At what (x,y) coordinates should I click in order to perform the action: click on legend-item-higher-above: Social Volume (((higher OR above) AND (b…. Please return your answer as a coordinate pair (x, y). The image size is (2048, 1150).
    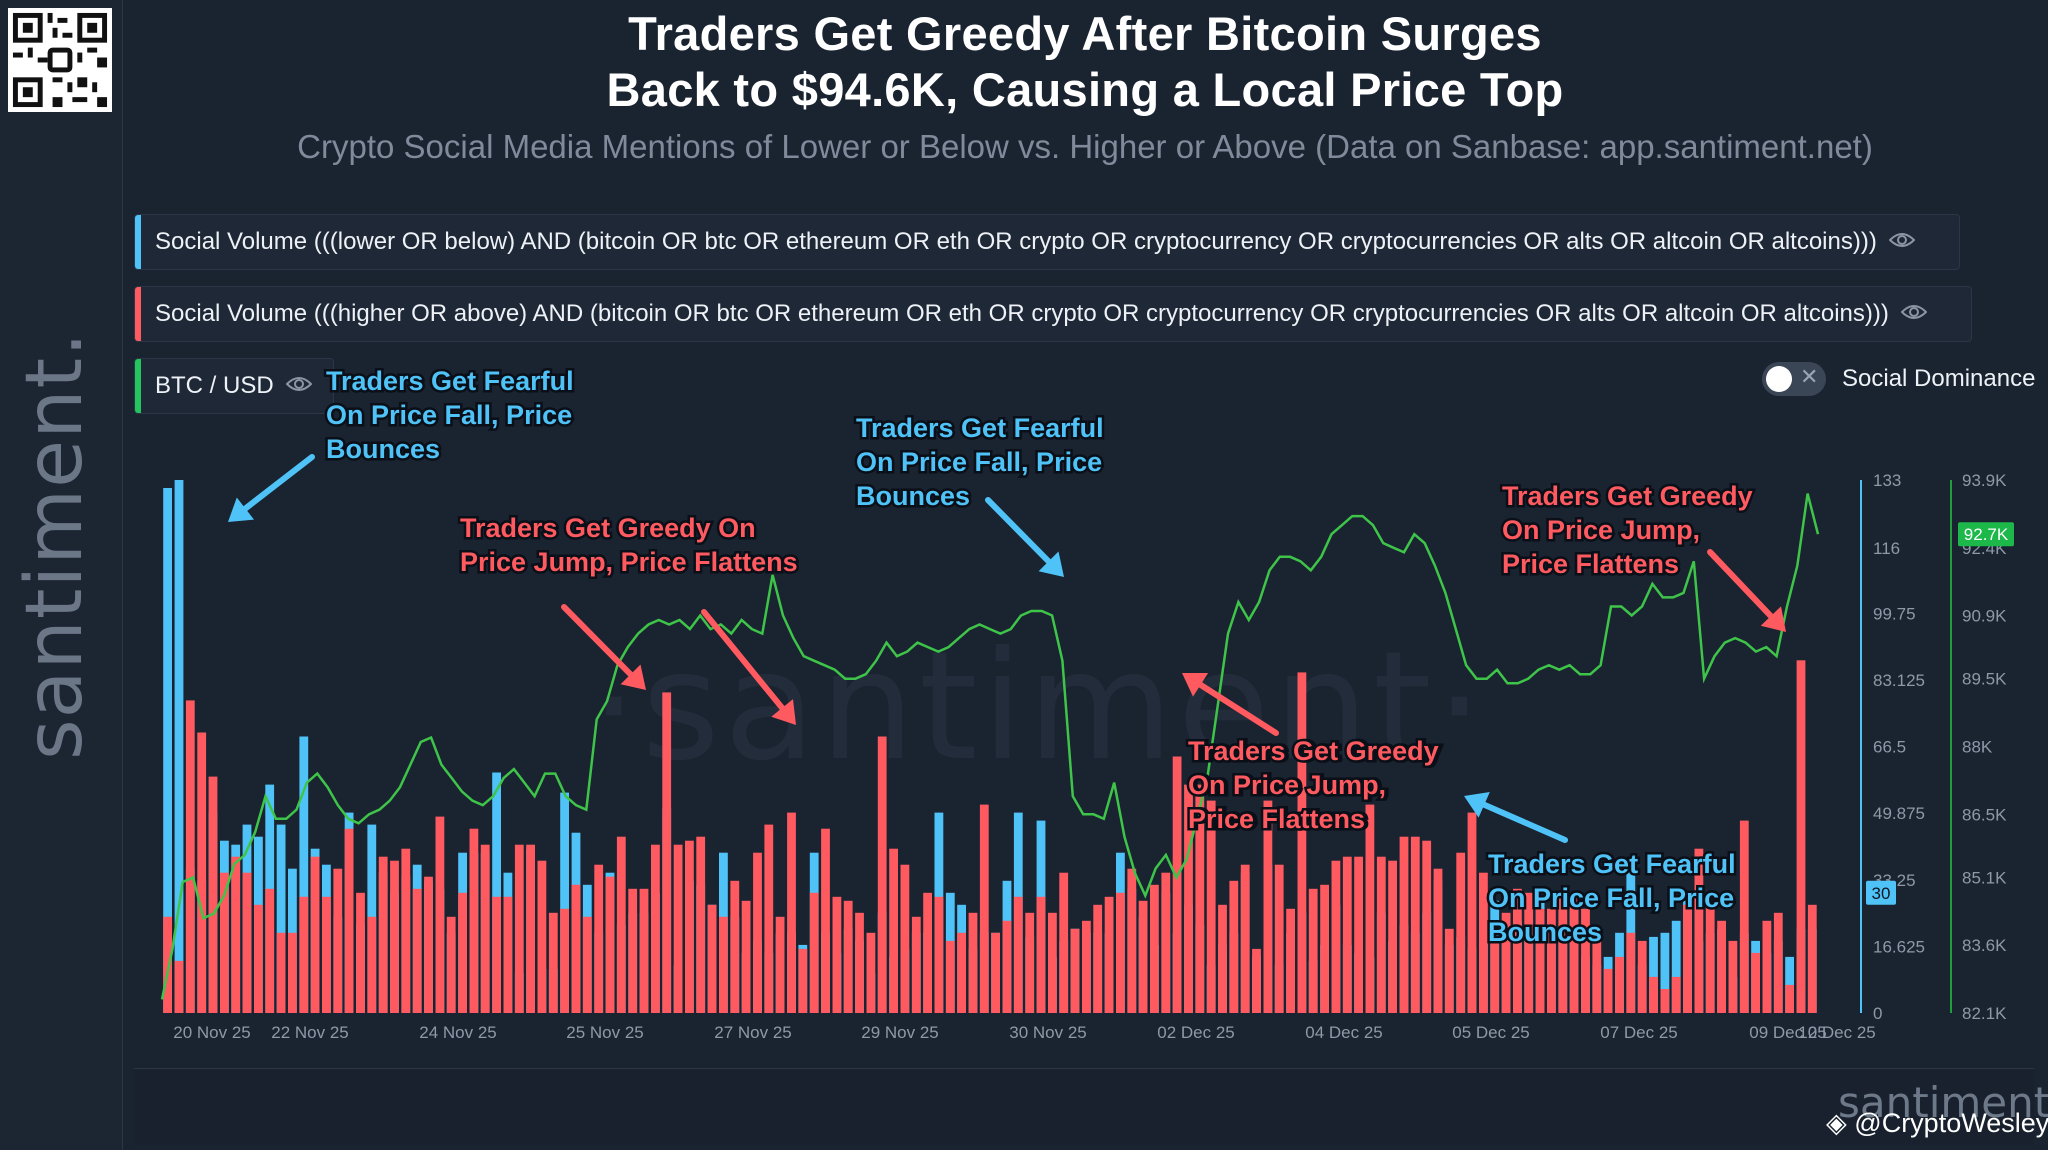
    Looking at the image, I should click on (1053, 314).